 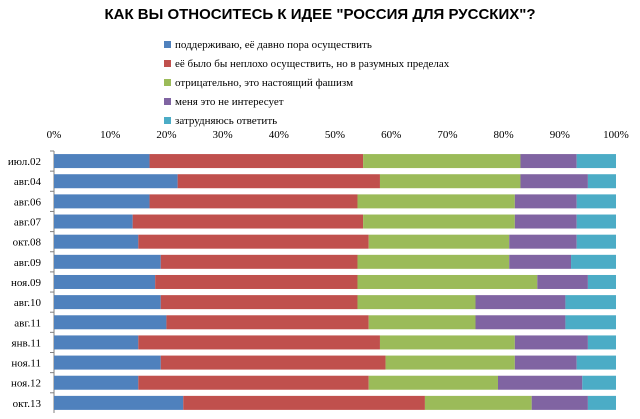 I want to click on legend-item-hard-to-say: затрудняюсь ответить, so click(x=306, y=120).